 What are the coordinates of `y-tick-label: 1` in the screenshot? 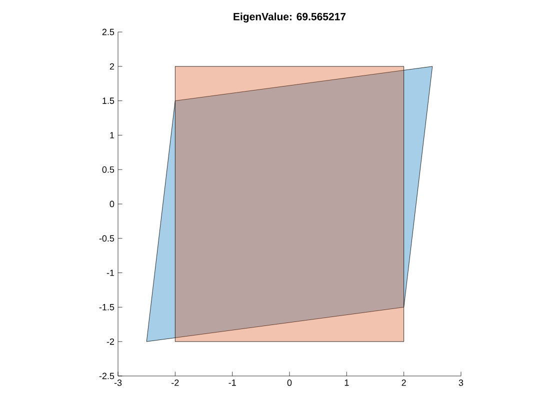 It's located at (112, 135).